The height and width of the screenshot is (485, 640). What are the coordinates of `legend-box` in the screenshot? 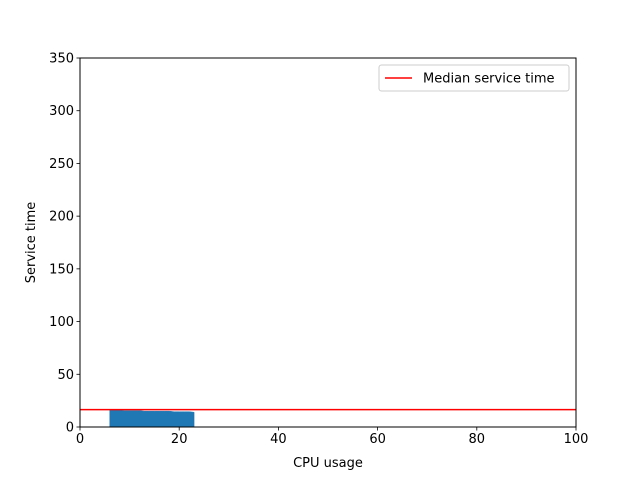 It's located at (474, 78).